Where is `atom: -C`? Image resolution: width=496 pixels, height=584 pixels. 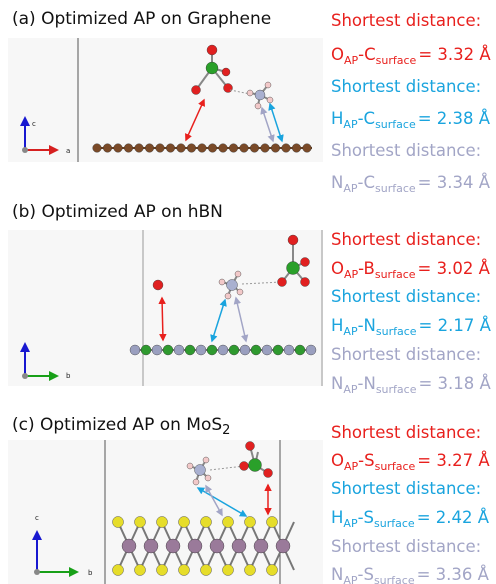 atom: -C is located at coordinates (366, 54).